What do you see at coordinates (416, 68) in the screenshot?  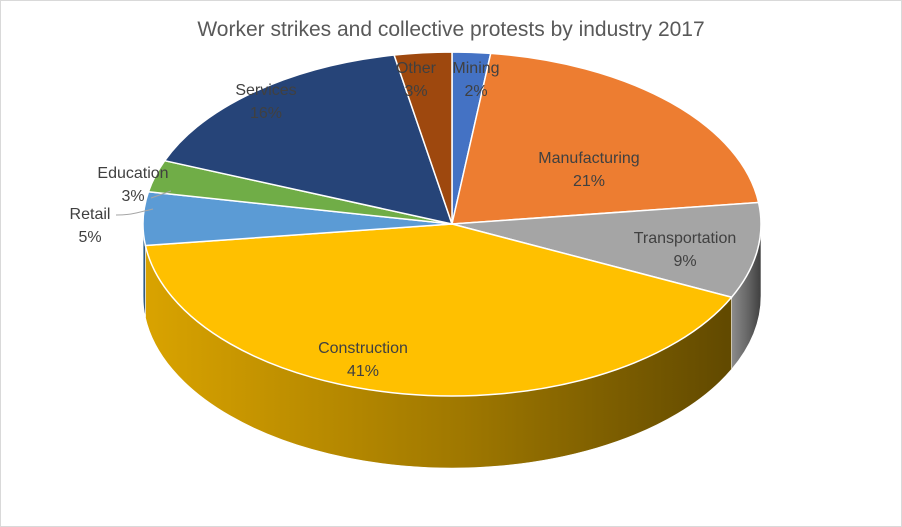 I see `data-label-other-name: Other` at bounding box center [416, 68].